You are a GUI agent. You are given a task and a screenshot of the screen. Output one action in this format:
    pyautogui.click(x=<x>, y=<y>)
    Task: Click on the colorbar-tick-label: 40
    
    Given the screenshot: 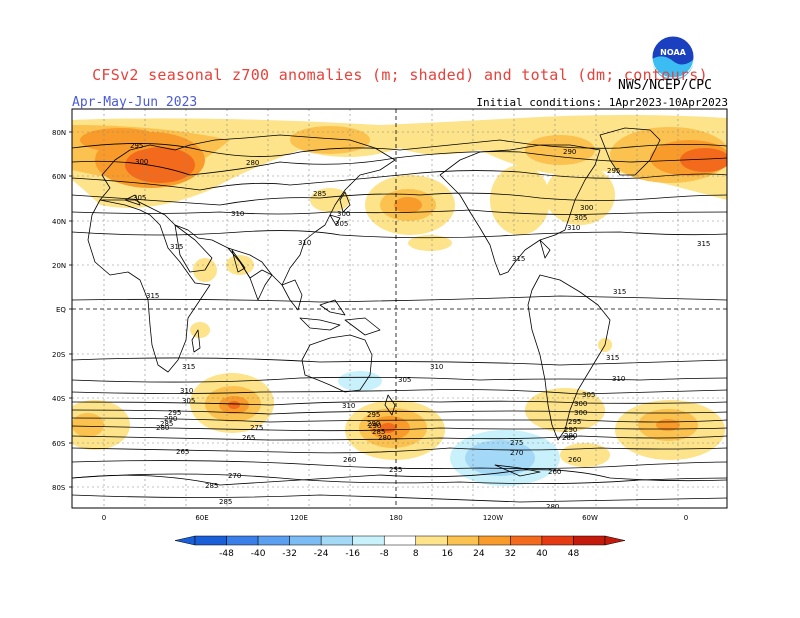 What is the action you would take?
    pyautogui.click(x=542, y=554)
    